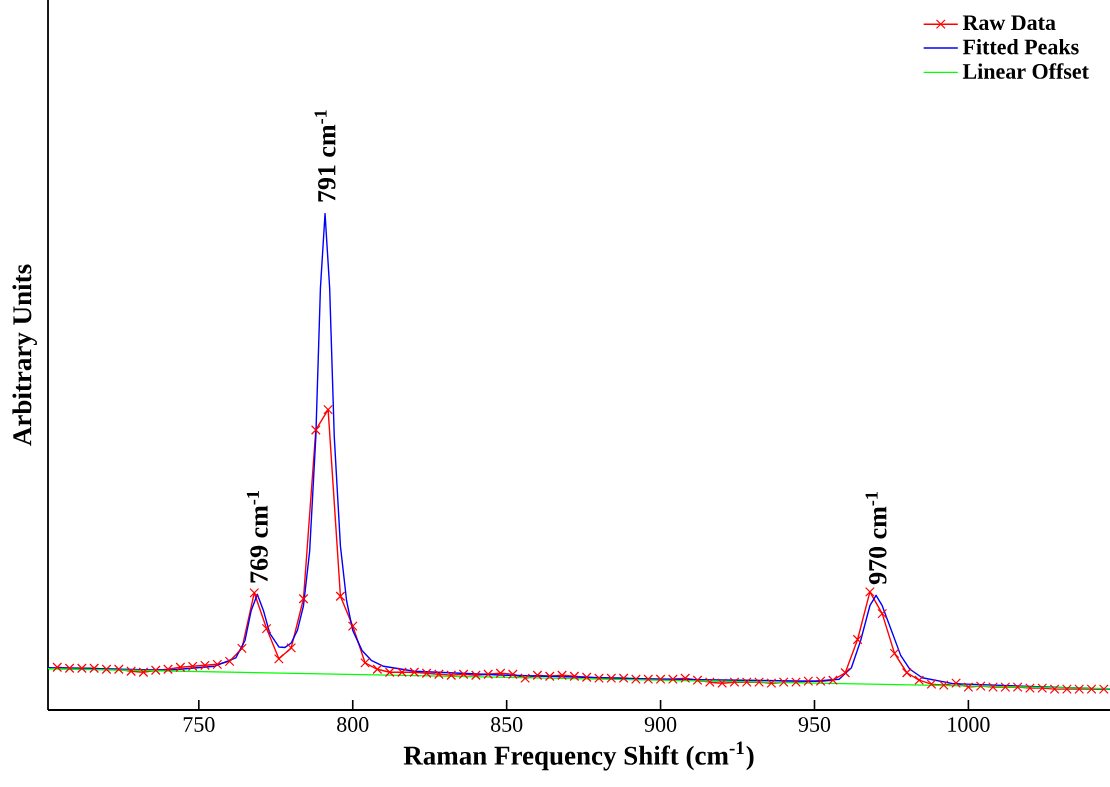  I want to click on x-axis-title: Raman Frequency Shift (cm$^{-1}$), so click(578, 756).